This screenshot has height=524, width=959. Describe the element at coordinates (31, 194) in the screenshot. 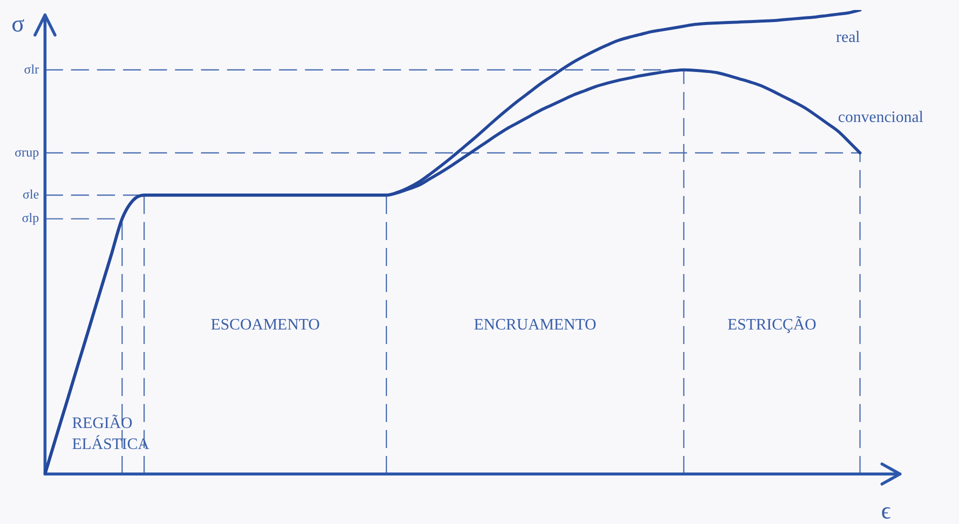

I see `ref-line-label: σle` at that location.